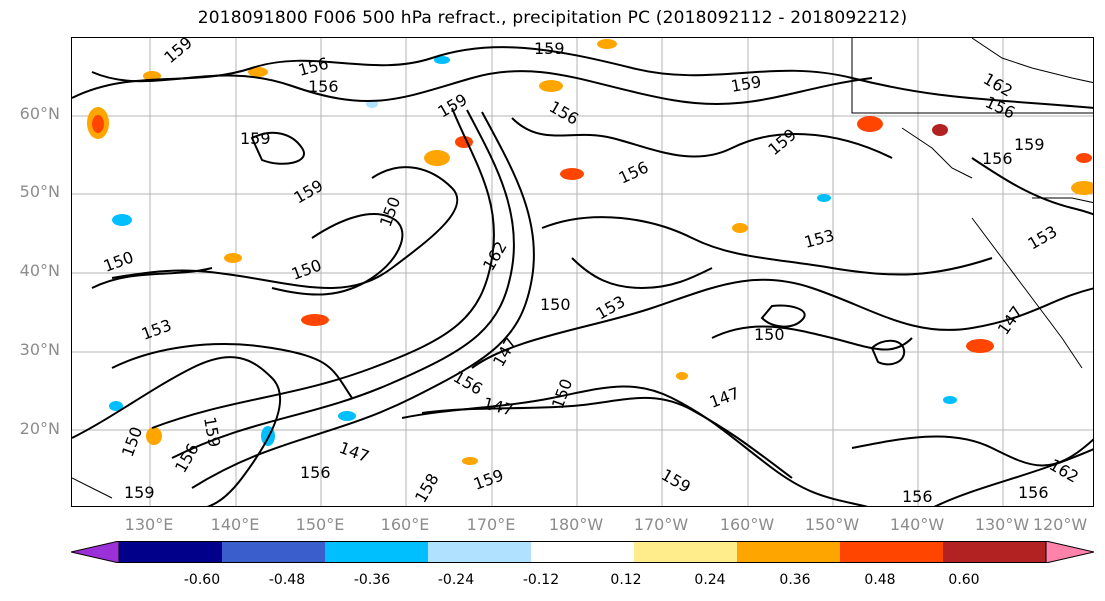 Image resolution: width=1105 pixels, height=601 pixels. I want to click on lat-label-30n: 30°N, so click(39, 349).